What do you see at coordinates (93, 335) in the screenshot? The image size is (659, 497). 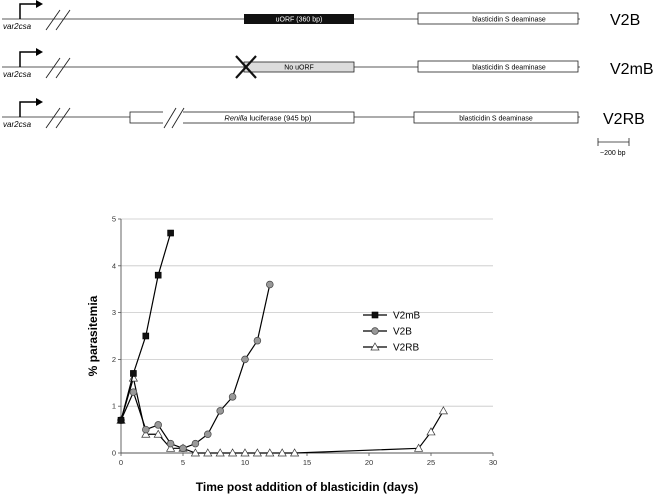 I see `y-axis-title: % parasitemia` at bounding box center [93, 335].